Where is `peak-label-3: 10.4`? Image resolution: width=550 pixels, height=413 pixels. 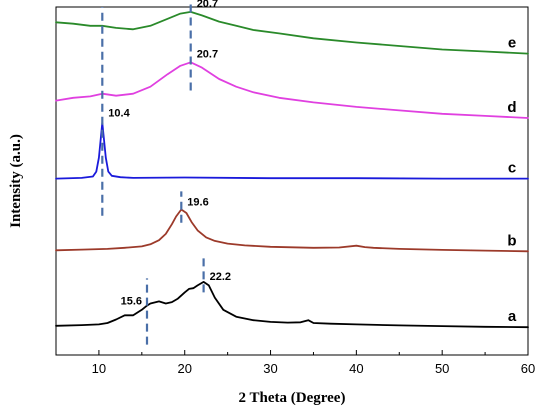
peak-label-3: 10.4 is located at coordinates (119, 114).